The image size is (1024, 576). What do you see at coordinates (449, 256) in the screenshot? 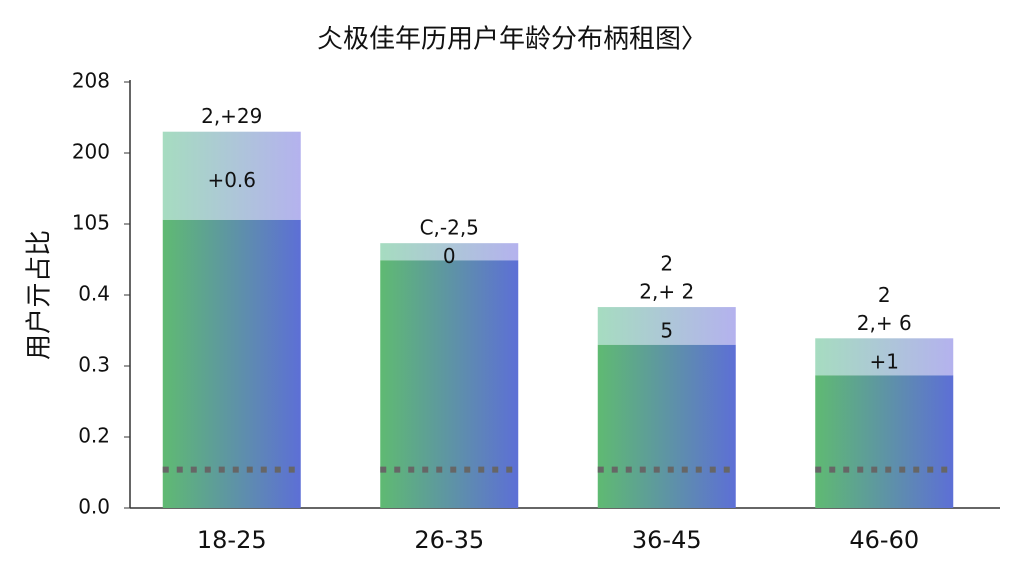
I see `inner-label: 0` at bounding box center [449, 256].